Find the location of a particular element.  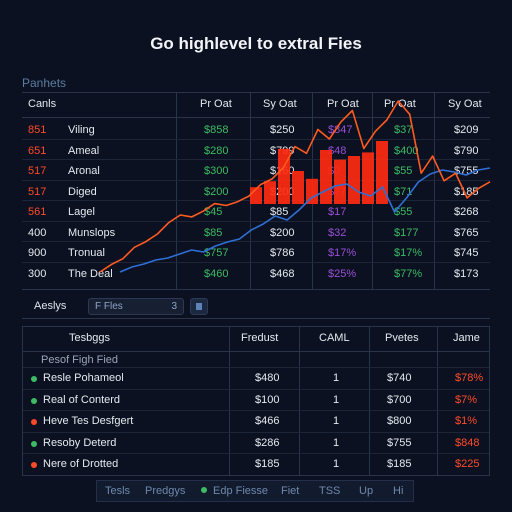

column-header-sy-oat-1: Sy Oat is located at coordinates (280, 104).